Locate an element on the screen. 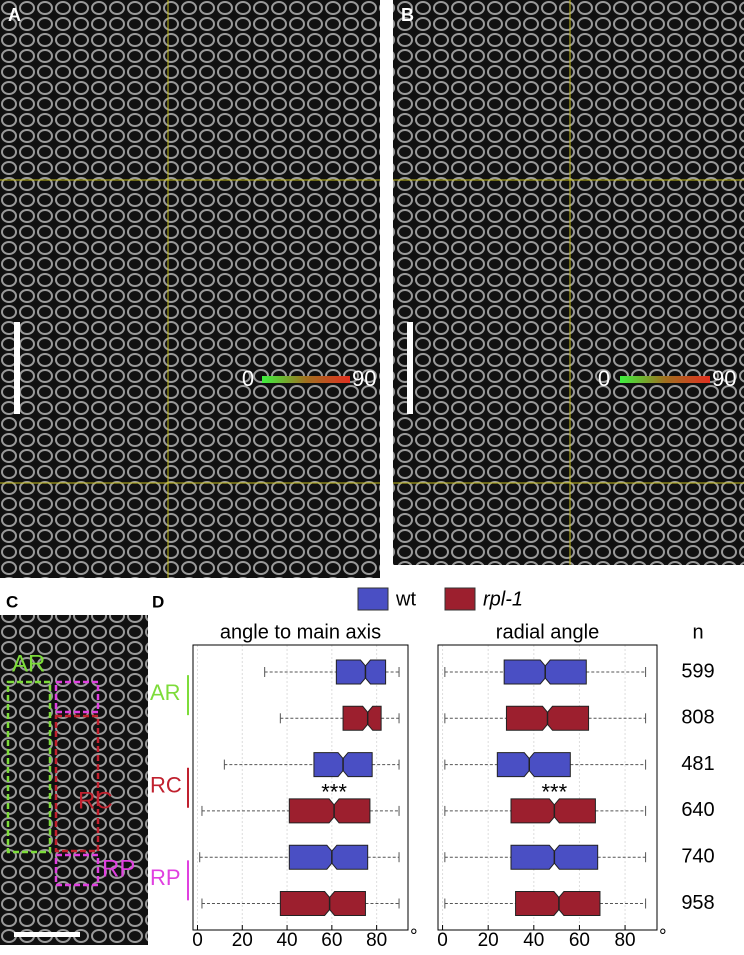 The image size is (744, 955). n-value: 640 is located at coordinates (697, 810).